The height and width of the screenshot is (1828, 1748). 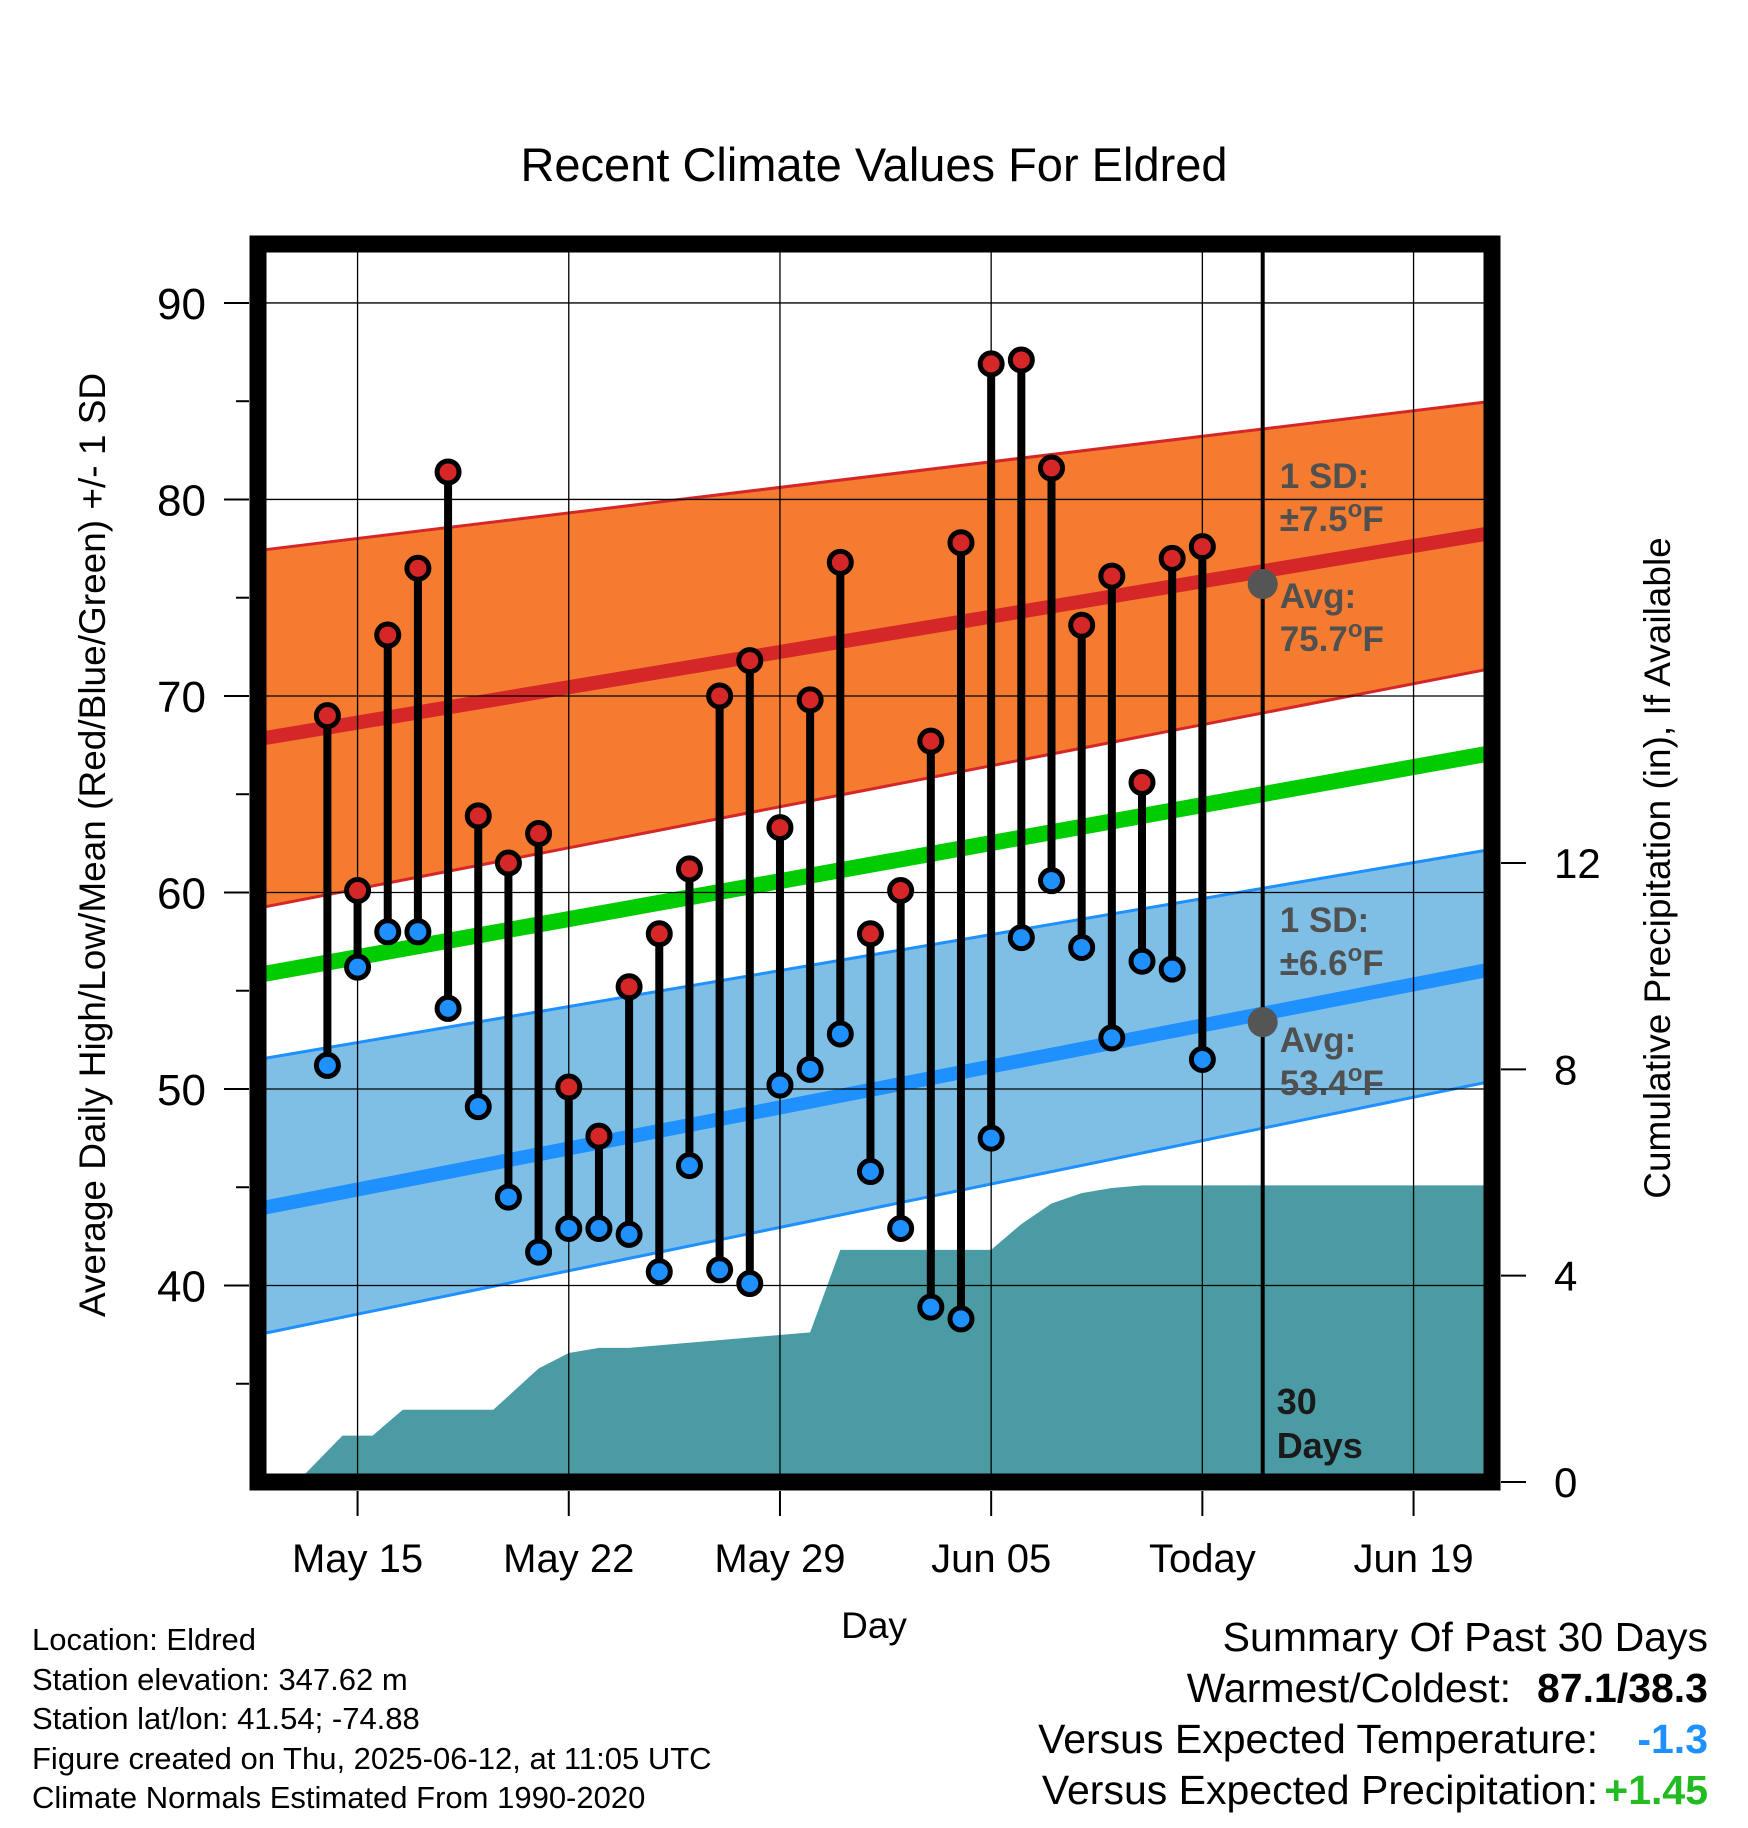 I want to click on climate-normals-note: Climate Normals Estimated From 1990-2020, so click(x=339, y=1797).